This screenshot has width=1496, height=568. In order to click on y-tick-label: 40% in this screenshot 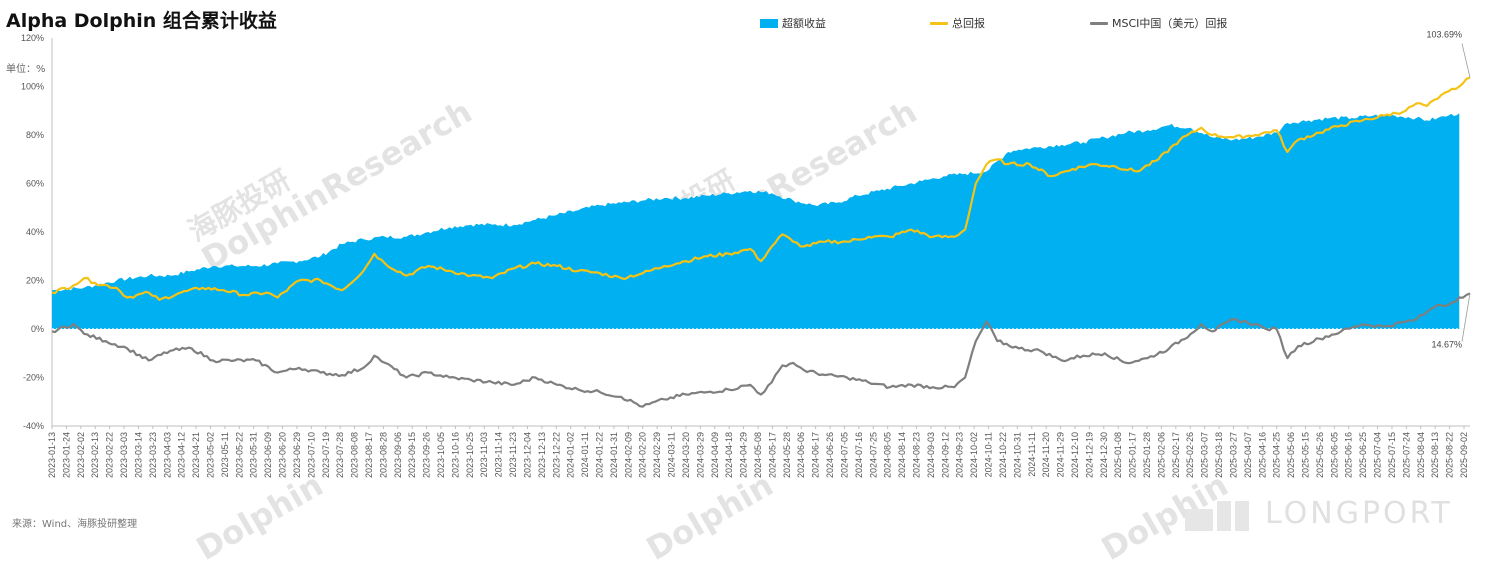, I will do `click(35, 232)`.